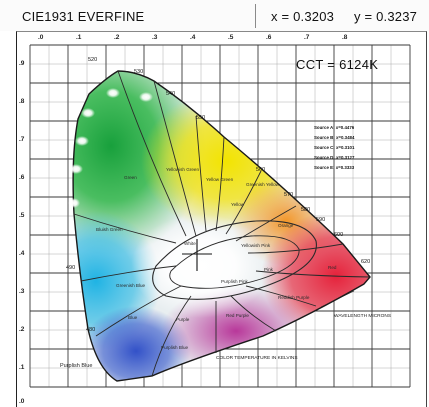 The width and height of the screenshot is (429, 407). I want to click on y-tick-label: .2, so click(22, 329).